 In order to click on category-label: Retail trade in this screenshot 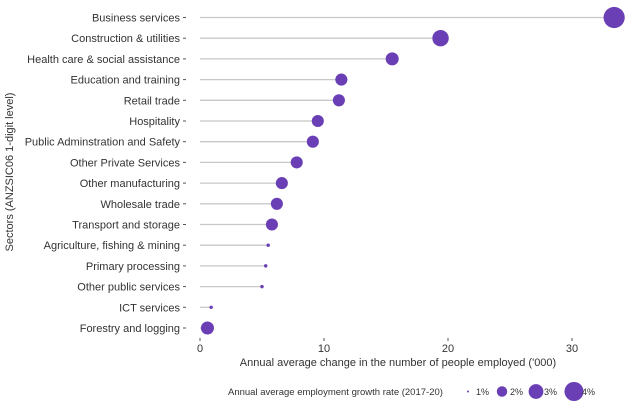, I will do `click(152, 101)`.